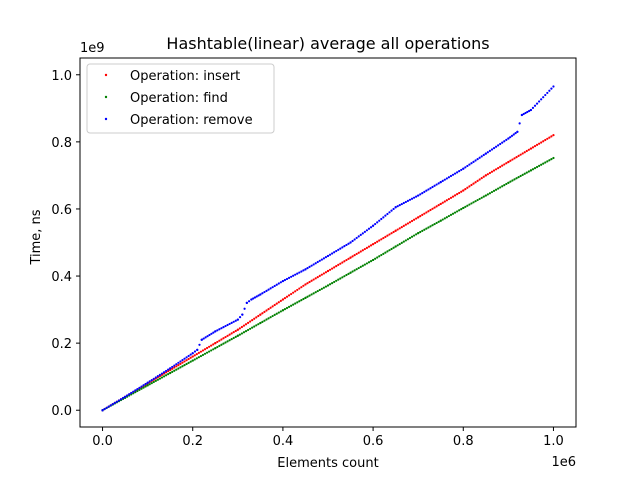 This screenshot has height=484, width=640. Describe the element at coordinates (106, 75) in the screenshot. I see `legend-marker` at that location.